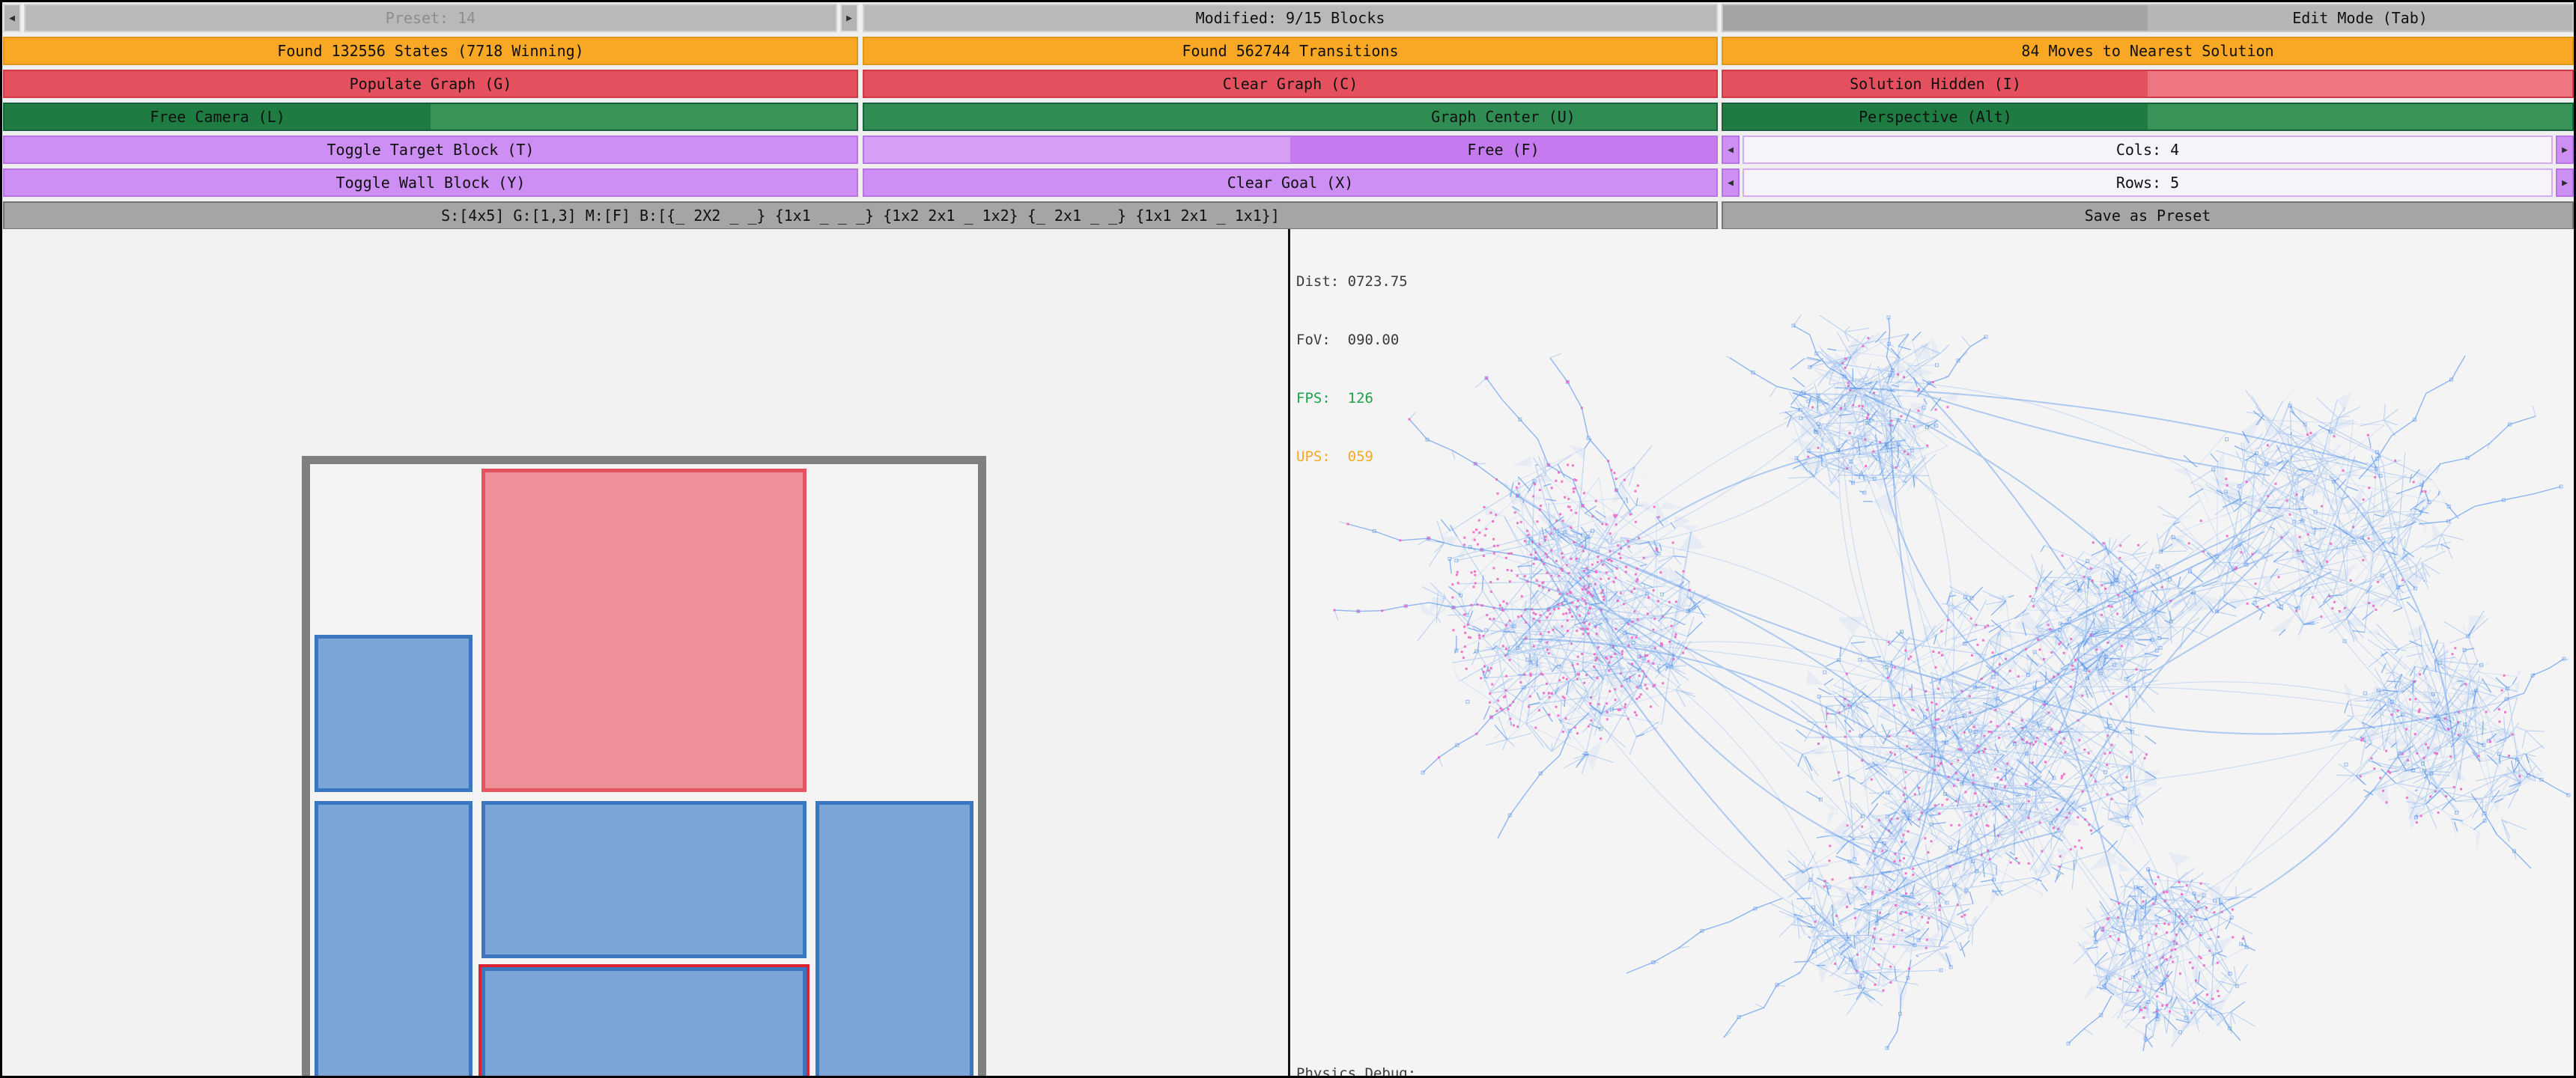 The width and height of the screenshot is (2576, 1078). I want to click on moves-to-solution-status: 84 Moves to Nearest Solution, so click(2148, 51).